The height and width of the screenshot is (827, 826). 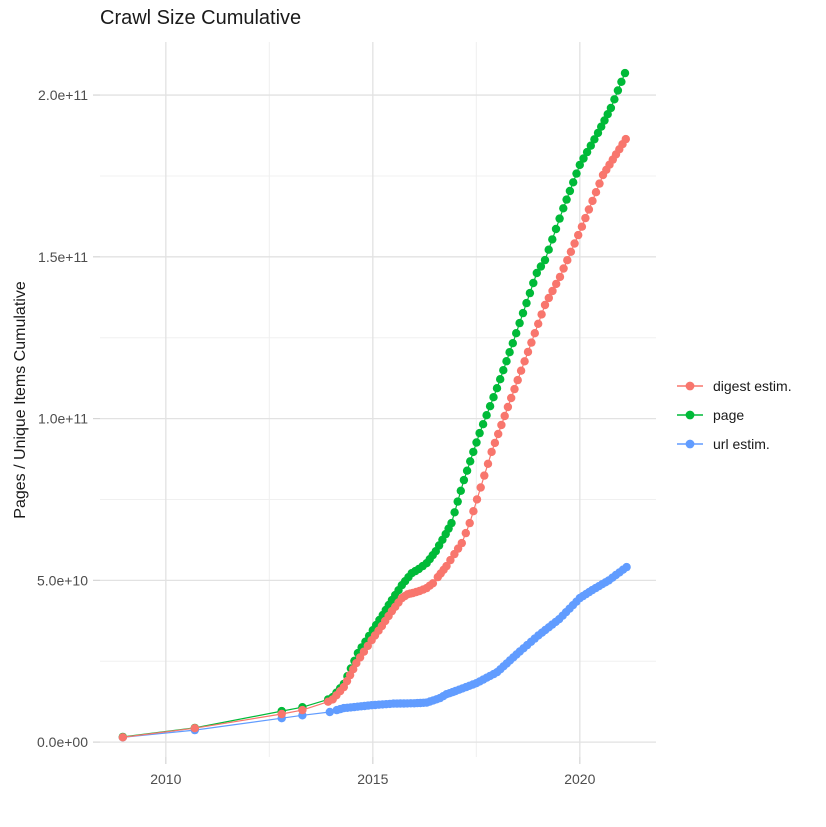 What do you see at coordinates (63, 257) in the screenshot?
I see `y-tick-label: 1.5e+11` at bounding box center [63, 257].